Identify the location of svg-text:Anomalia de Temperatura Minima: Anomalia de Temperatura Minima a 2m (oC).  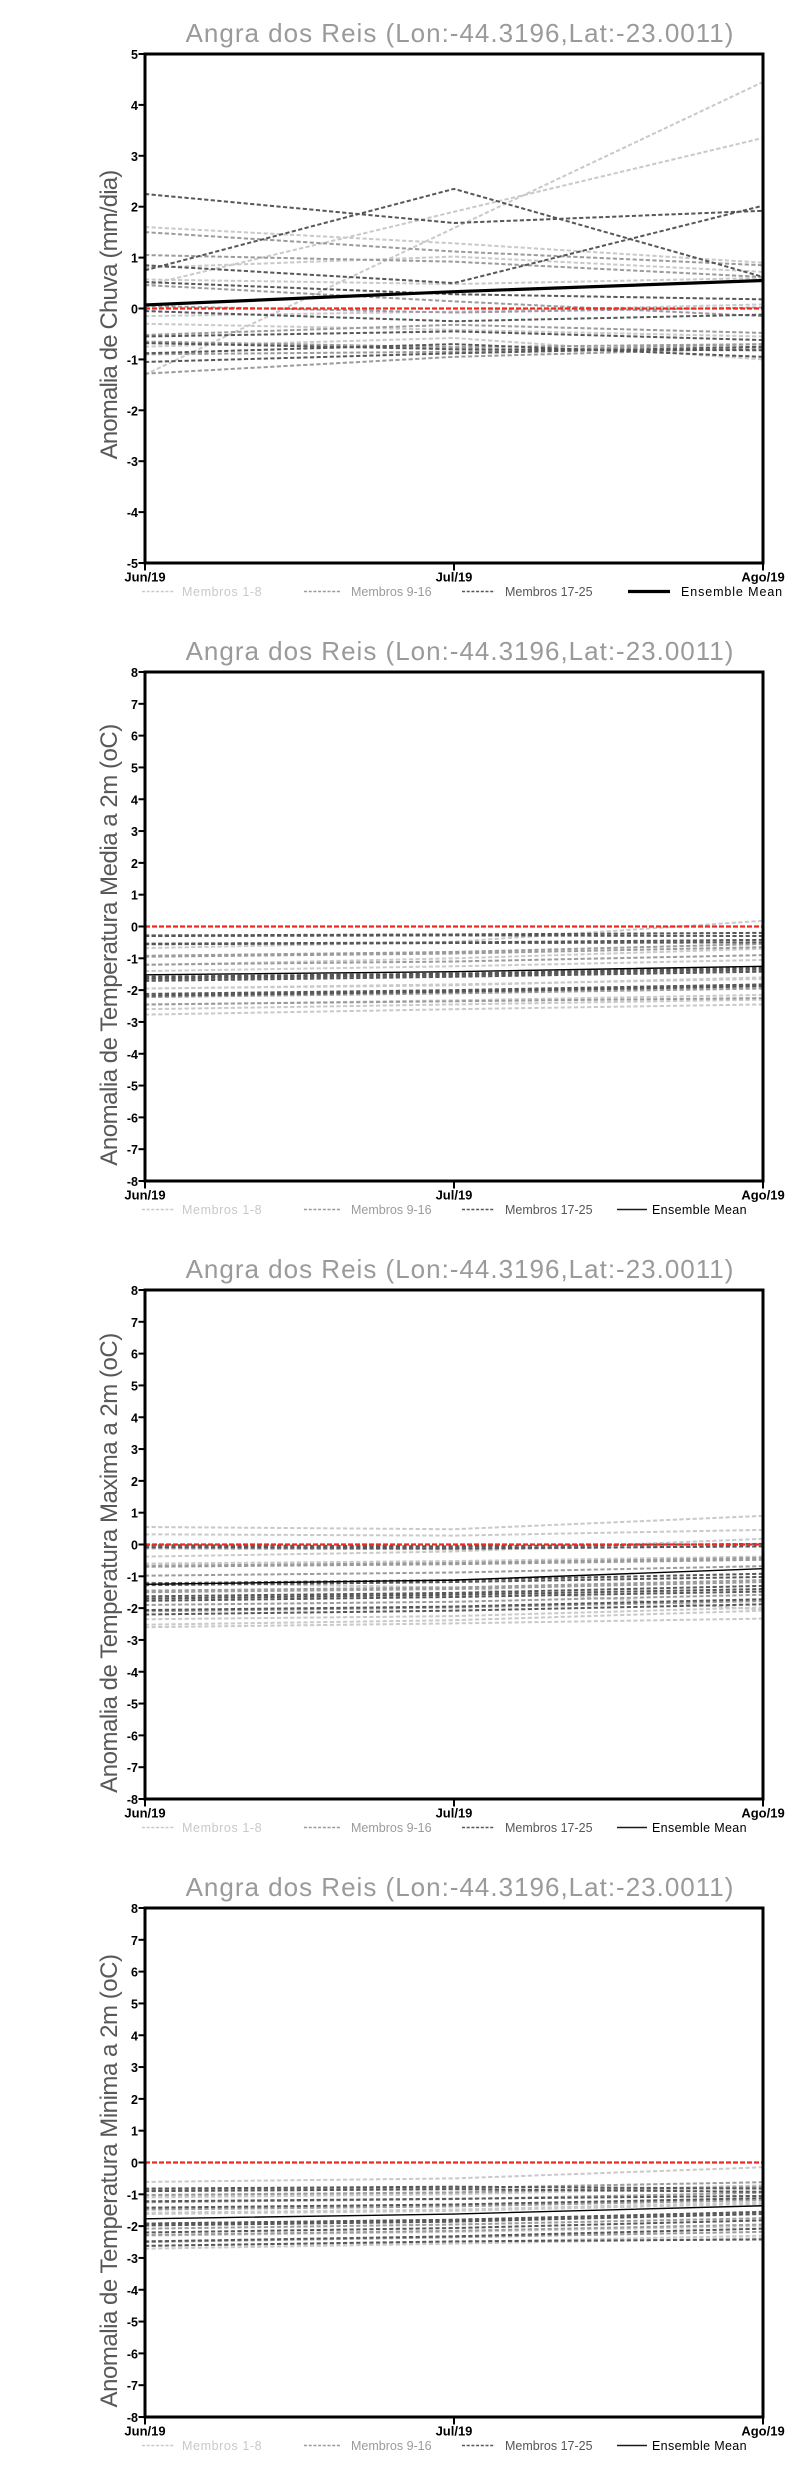
(109, 2181).